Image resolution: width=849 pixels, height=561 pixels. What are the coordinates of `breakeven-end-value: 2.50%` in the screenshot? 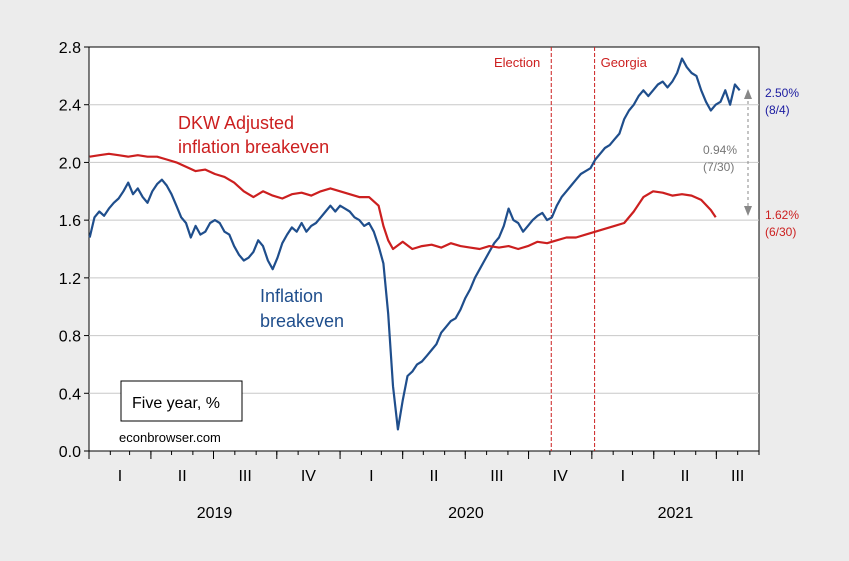 It's located at (782, 93).